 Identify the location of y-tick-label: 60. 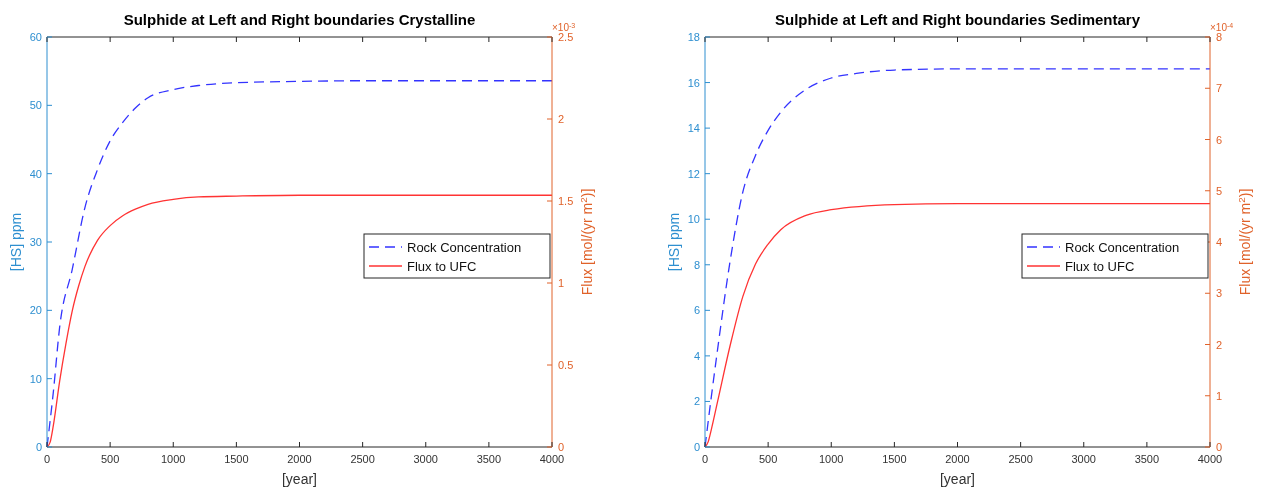
(35, 37).